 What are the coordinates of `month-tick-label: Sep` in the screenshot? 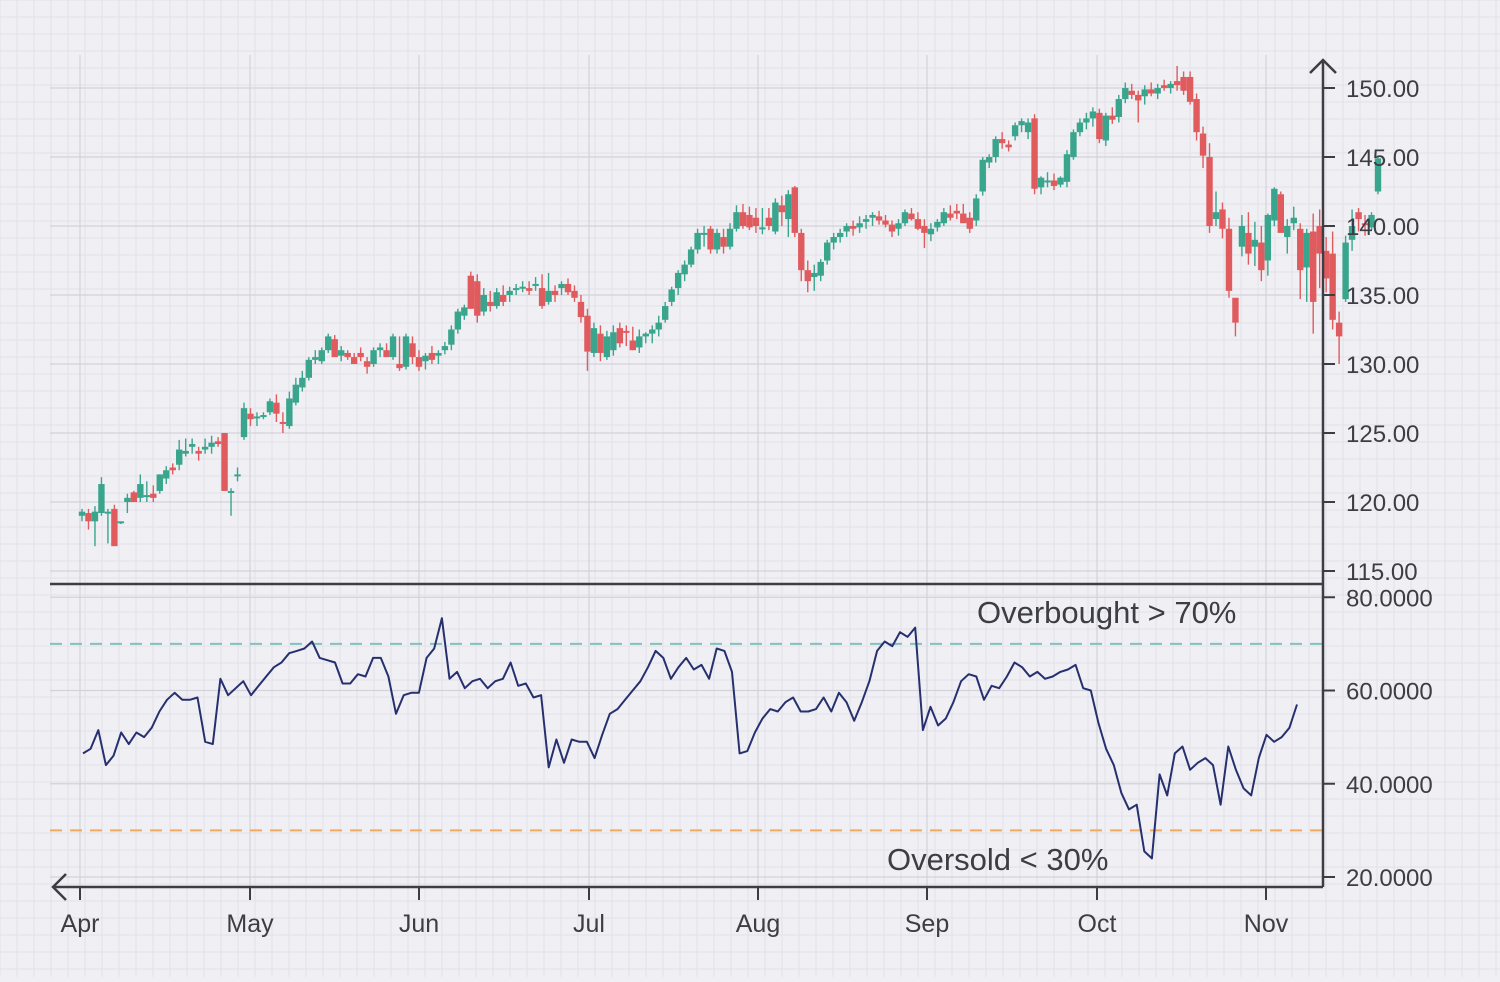 It's located at (927, 924).